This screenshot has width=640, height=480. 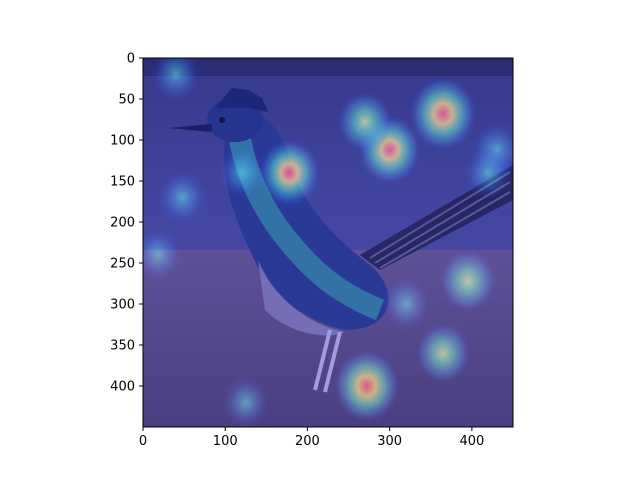 What do you see at coordinates (190, 128) in the screenshot?
I see `bird-beak` at bounding box center [190, 128].